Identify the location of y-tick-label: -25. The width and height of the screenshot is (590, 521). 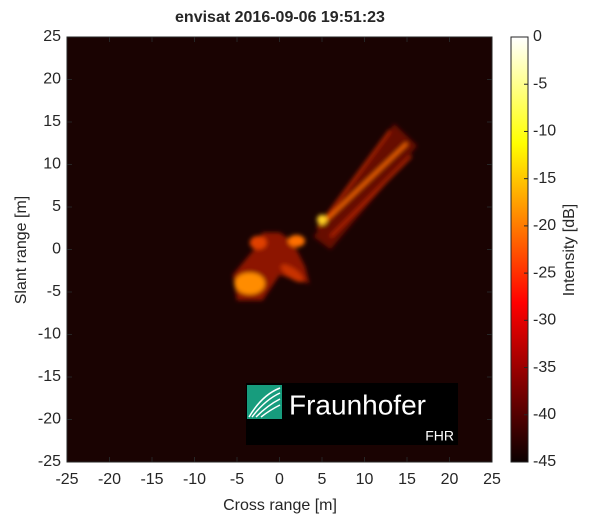
(49, 461).